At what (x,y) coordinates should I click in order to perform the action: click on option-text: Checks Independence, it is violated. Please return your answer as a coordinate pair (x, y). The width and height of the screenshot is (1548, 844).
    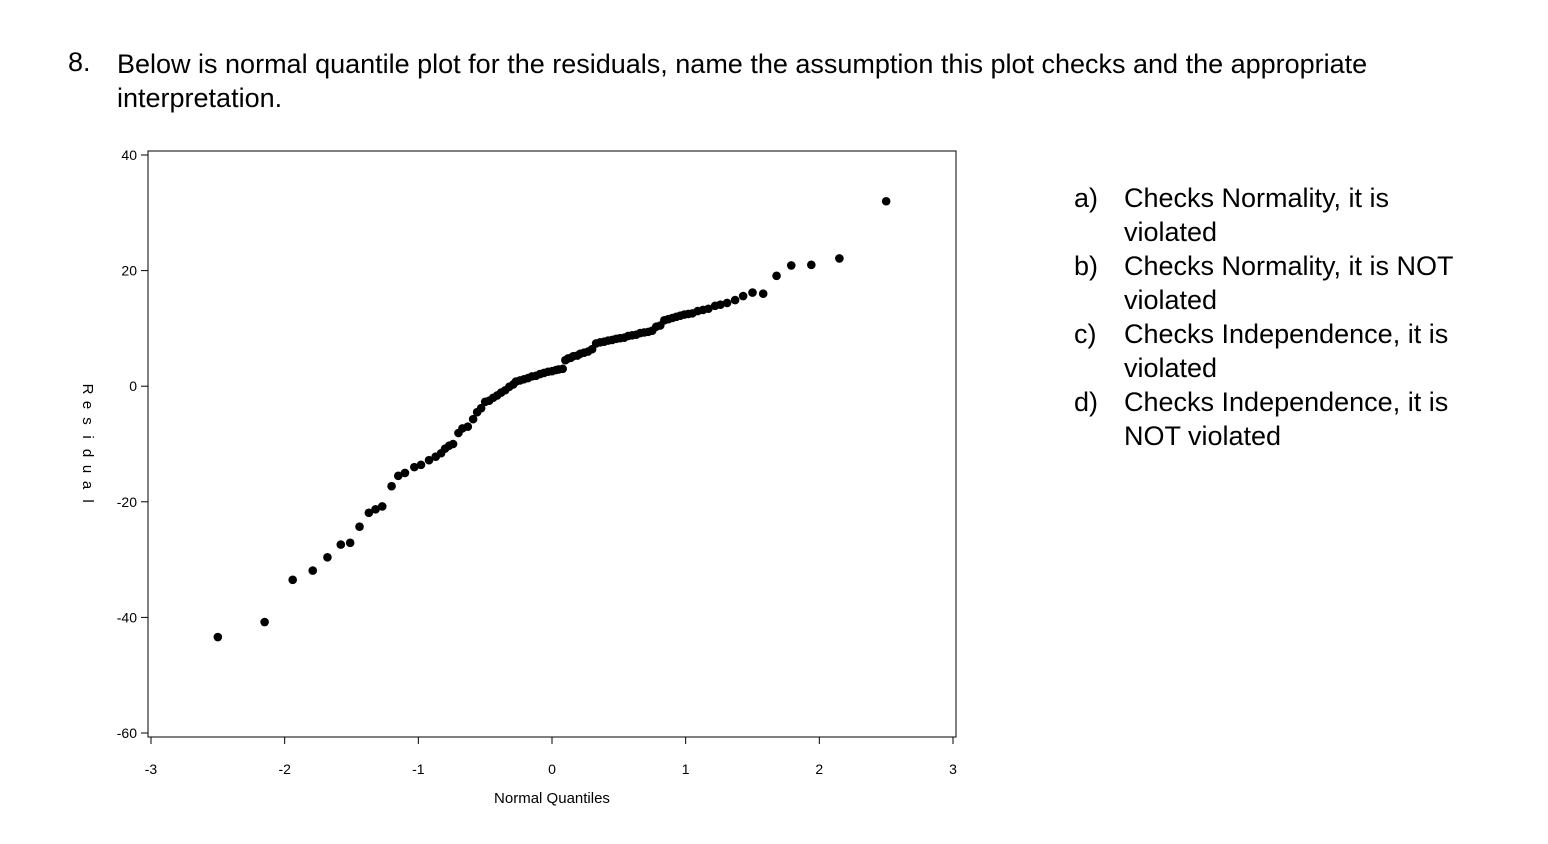
    Looking at the image, I should click on (1286, 351).